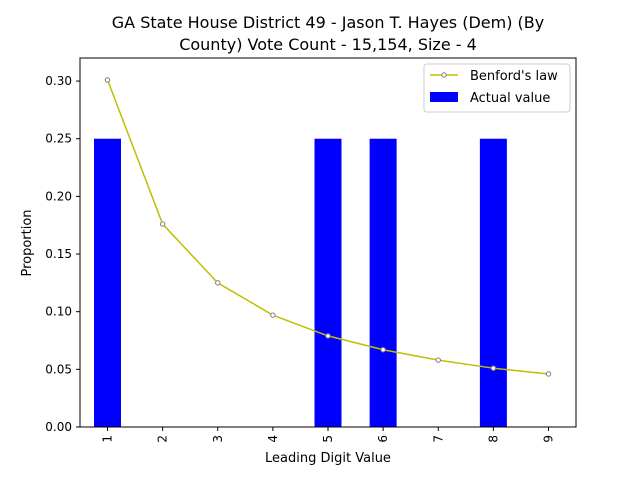 This screenshot has height=480, width=640. I want to click on legend-benford-marker, so click(444, 75).